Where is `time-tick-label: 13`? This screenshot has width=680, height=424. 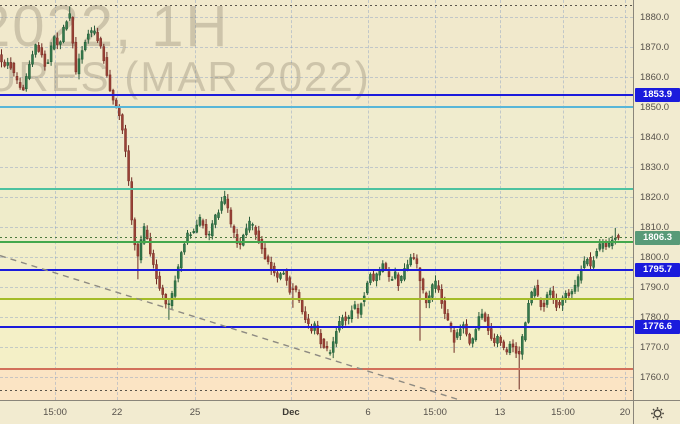 time-tick-label: 13 is located at coordinates (500, 412).